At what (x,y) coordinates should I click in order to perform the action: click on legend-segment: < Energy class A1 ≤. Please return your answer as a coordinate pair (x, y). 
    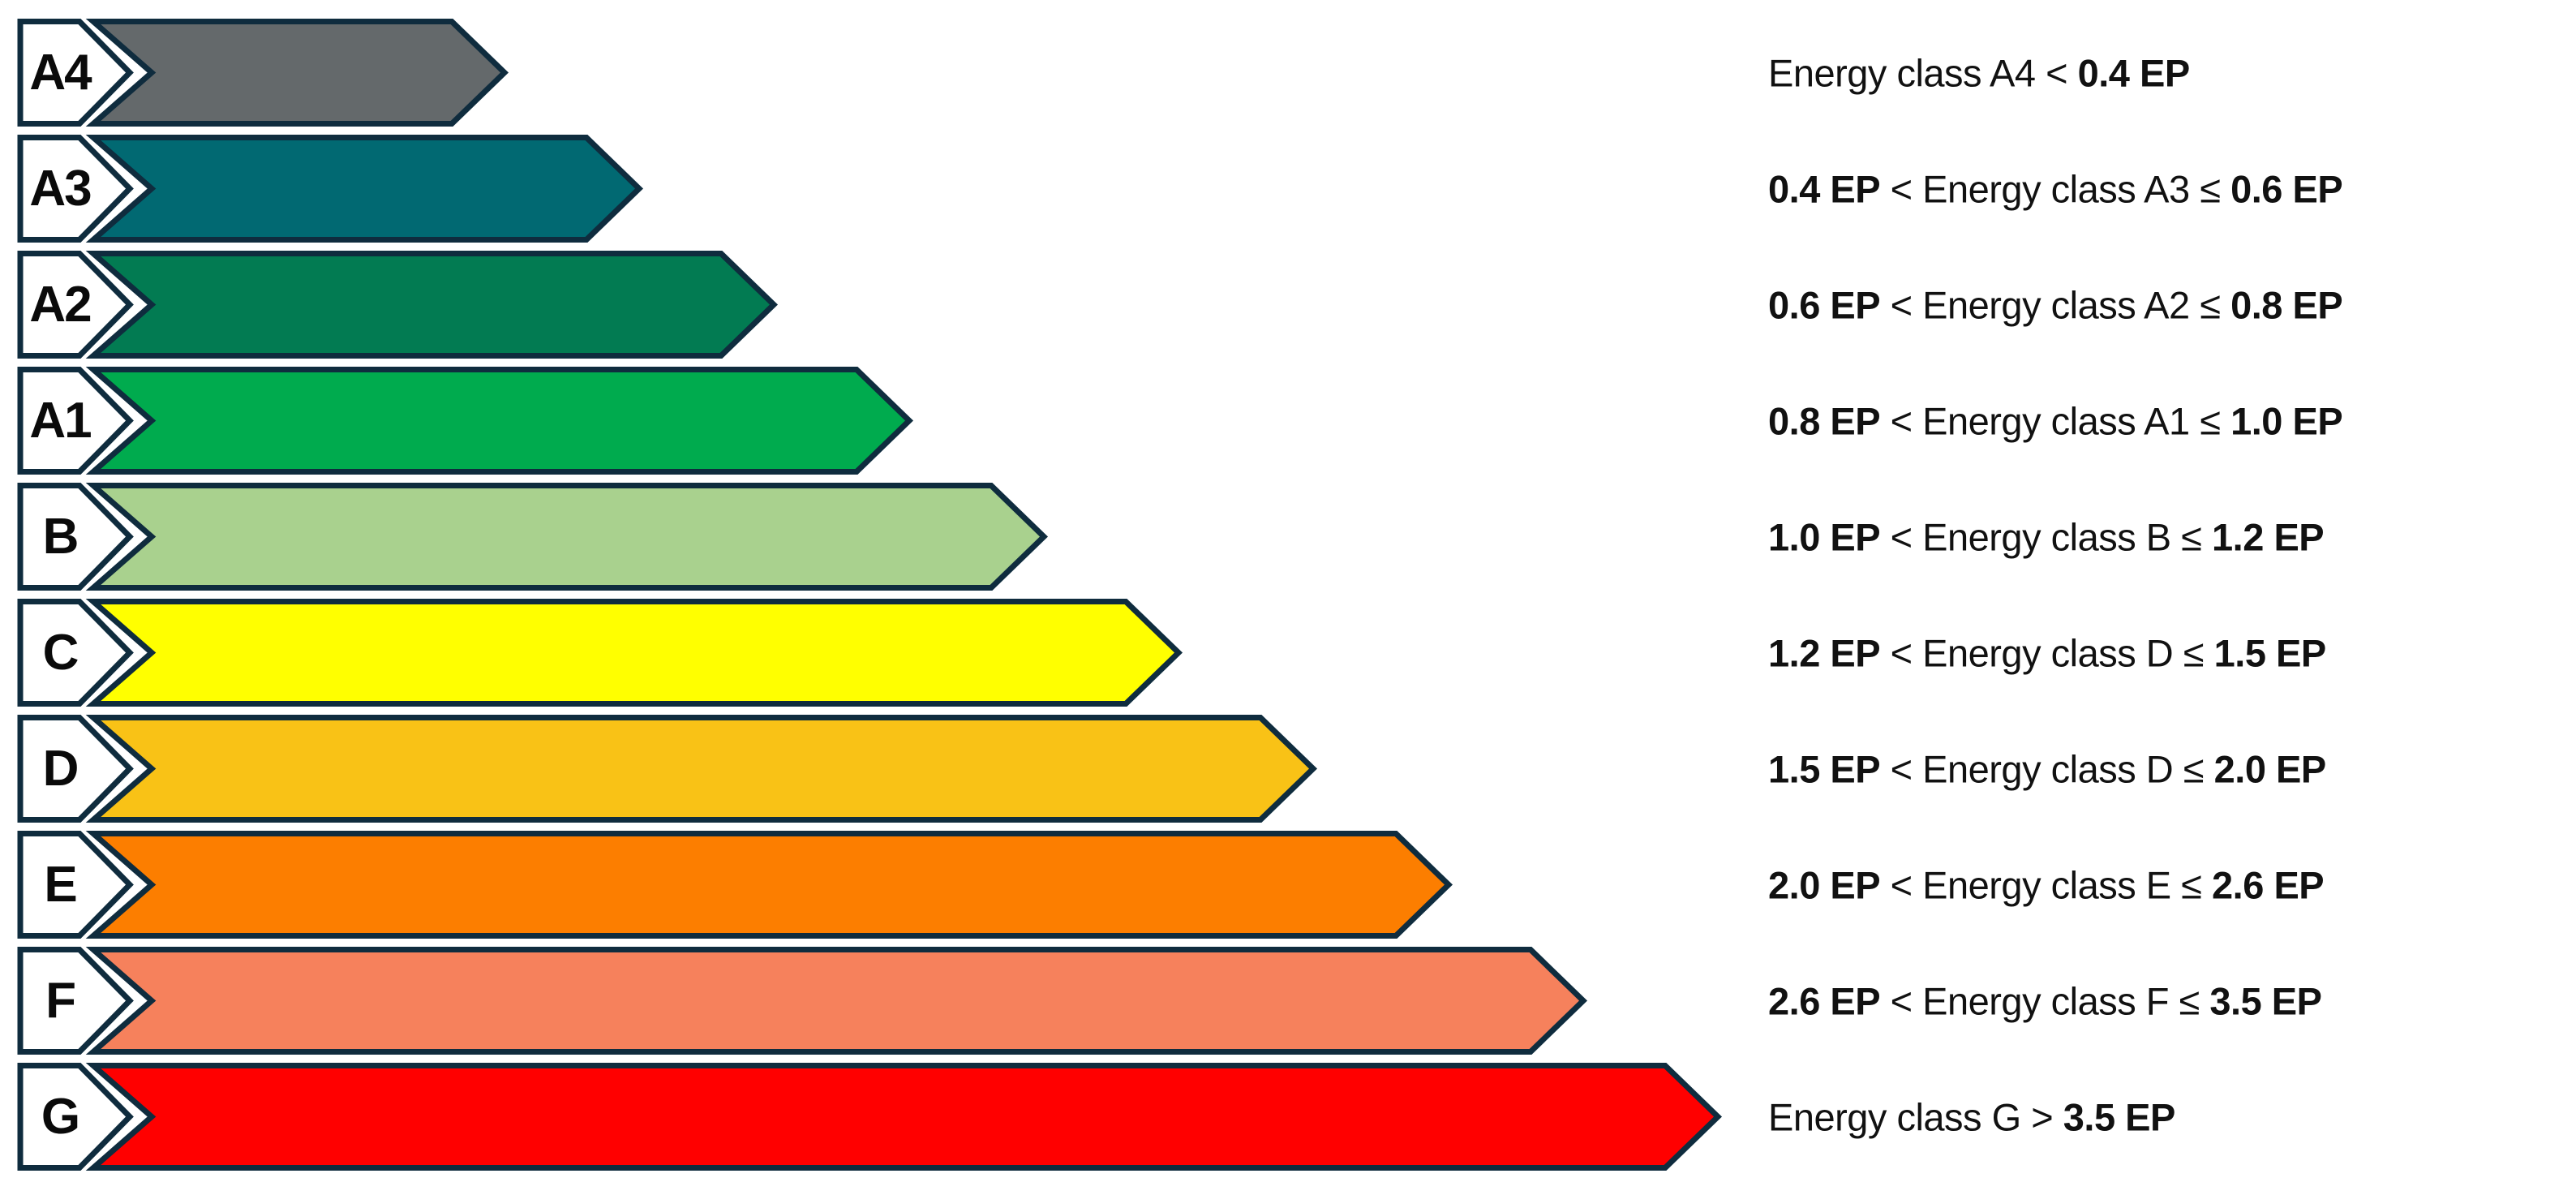
    Looking at the image, I should click on (2055, 420).